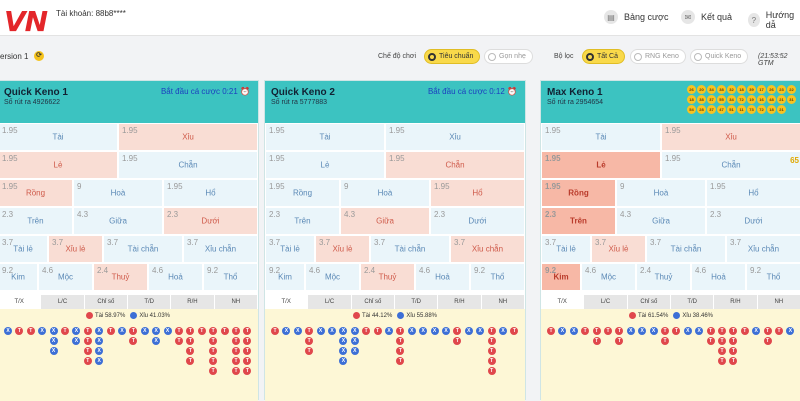 The image size is (800, 401). I want to click on odds: 9, so click(79, 186).